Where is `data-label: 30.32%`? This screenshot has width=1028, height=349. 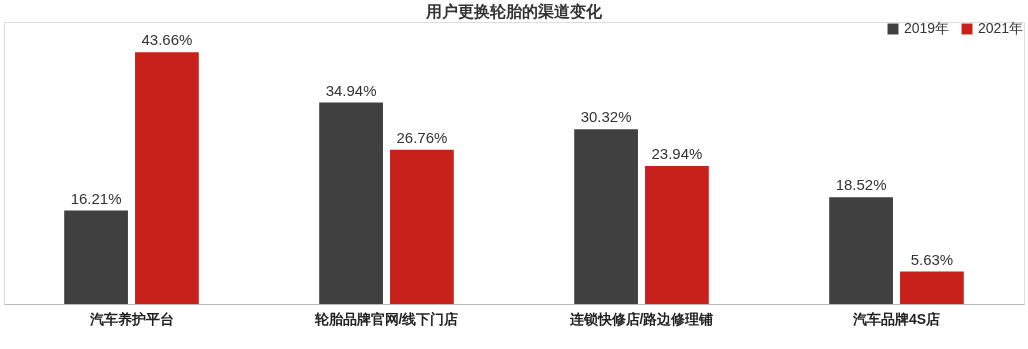
data-label: 30.32% is located at coordinates (606, 117).